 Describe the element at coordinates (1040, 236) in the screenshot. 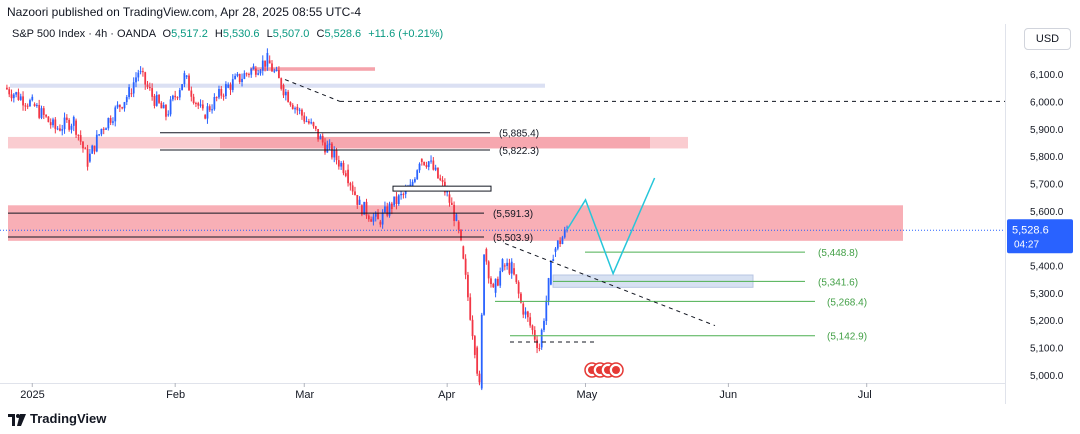

I see `last-price-badge` at that location.